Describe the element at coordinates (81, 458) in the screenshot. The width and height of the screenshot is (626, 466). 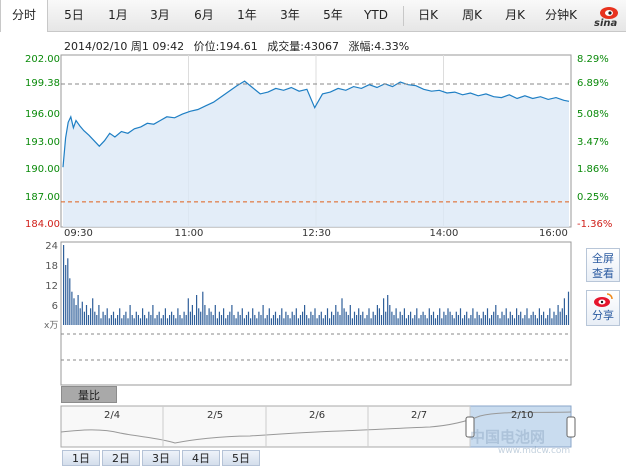
I see `range-1-day-button: 1日` at that location.